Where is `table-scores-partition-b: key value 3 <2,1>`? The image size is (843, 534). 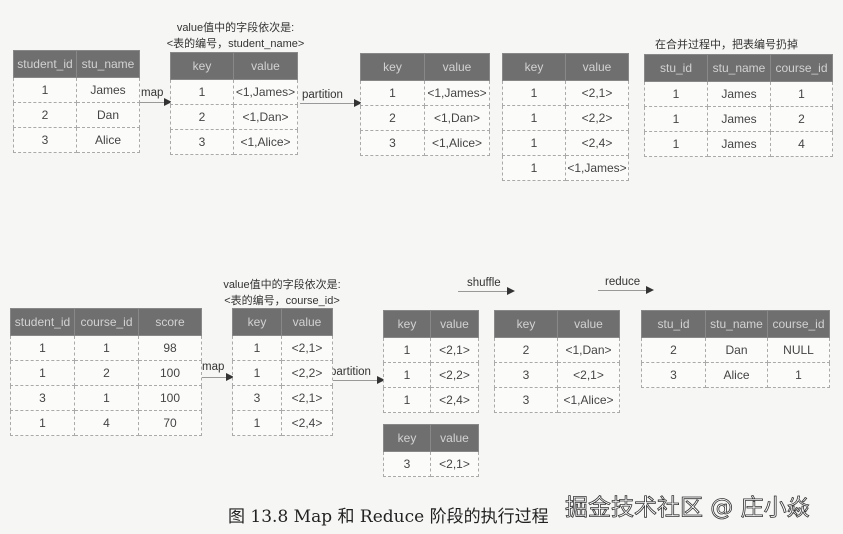
table-scores-partition-b: key value 3 <2,1> is located at coordinates (431, 450).